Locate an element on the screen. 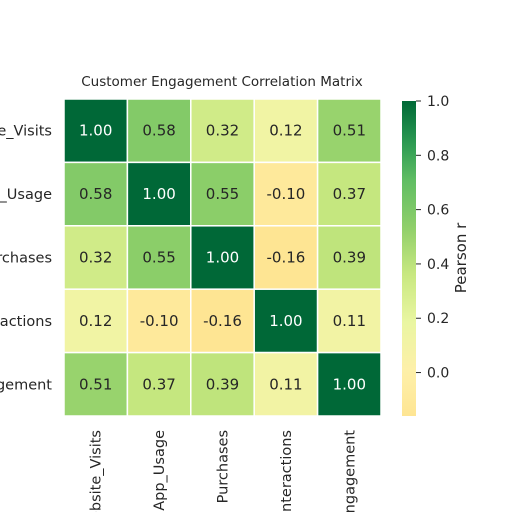 The width and height of the screenshot is (512, 512). column-tick-label: App_Usage is located at coordinates (160, 470).